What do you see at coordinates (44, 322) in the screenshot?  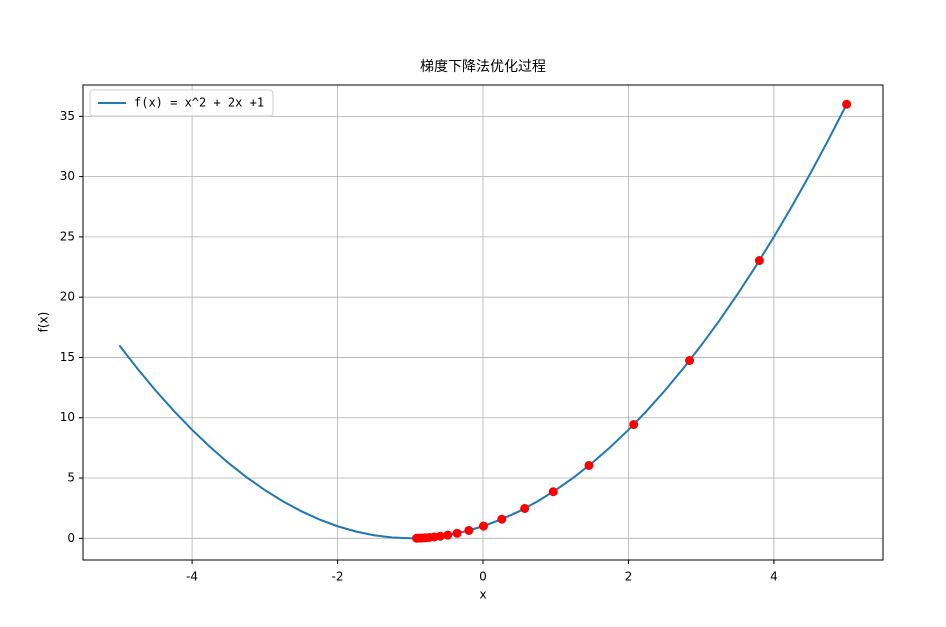 I see `y-axis-label: f(x)` at bounding box center [44, 322].